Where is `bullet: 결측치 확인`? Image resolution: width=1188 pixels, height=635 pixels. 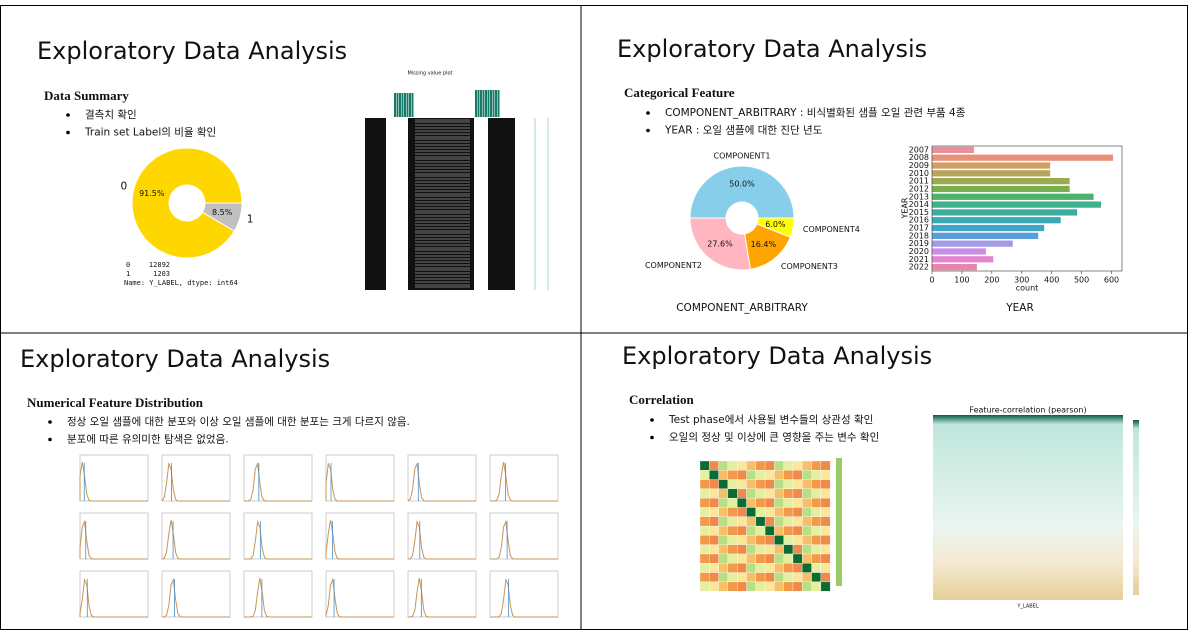
bullet: 결측치 확인 is located at coordinates (111, 114).